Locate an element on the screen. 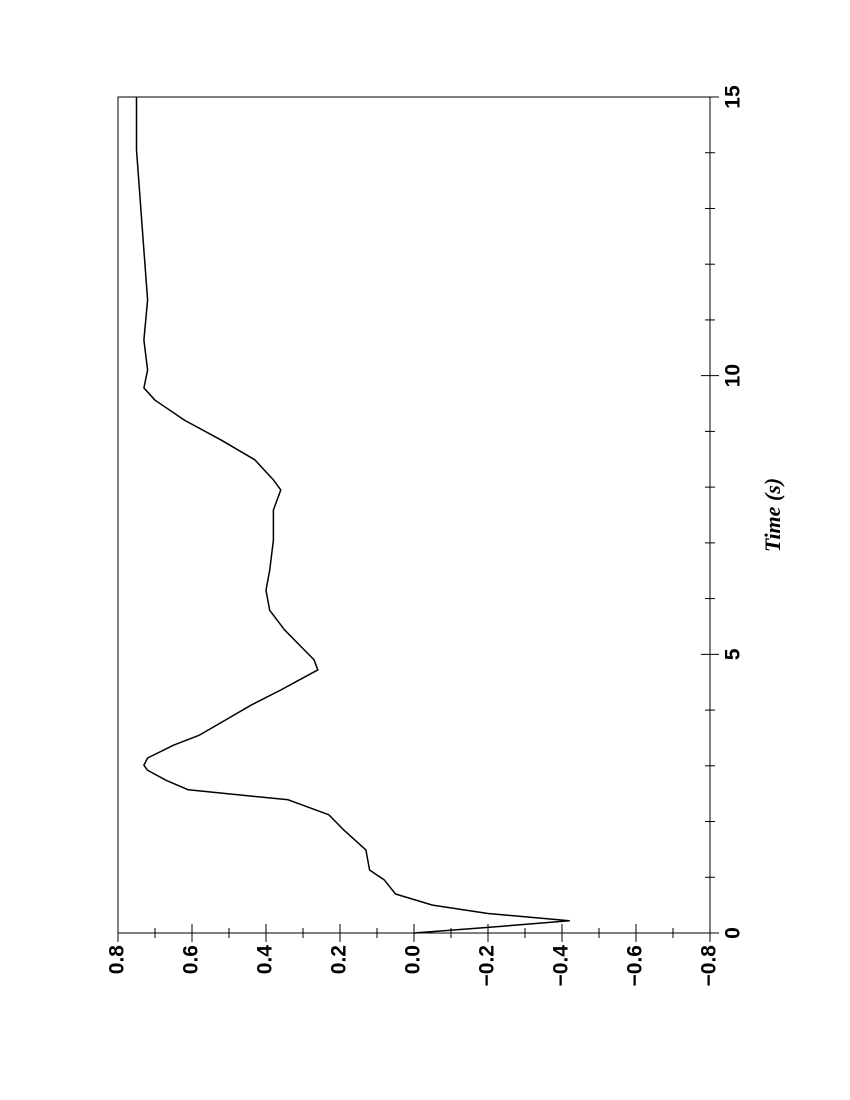  x-axis-label: Time (s) is located at coordinates (772, 515).